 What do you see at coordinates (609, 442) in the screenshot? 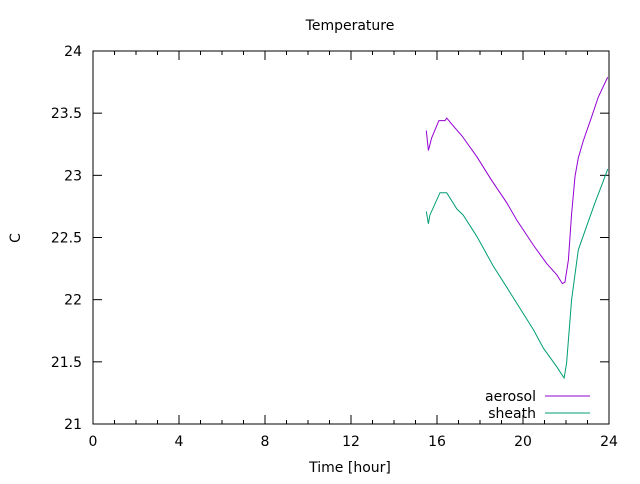
I see `x-tick-label: 24` at bounding box center [609, 442].